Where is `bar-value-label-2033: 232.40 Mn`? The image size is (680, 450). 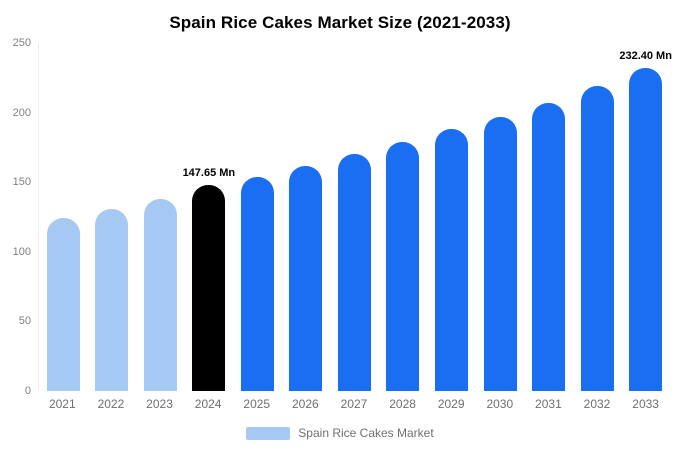
bar-value-label-2033: 232.40 Mn is located at coordinates (645, 55).